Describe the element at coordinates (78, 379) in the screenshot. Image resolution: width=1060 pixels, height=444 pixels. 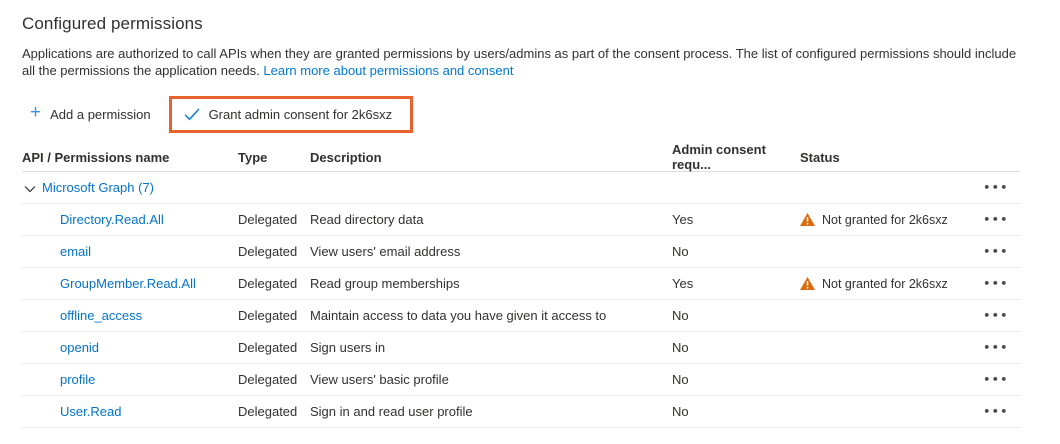
I see `permission-name-link: profile` at that location.